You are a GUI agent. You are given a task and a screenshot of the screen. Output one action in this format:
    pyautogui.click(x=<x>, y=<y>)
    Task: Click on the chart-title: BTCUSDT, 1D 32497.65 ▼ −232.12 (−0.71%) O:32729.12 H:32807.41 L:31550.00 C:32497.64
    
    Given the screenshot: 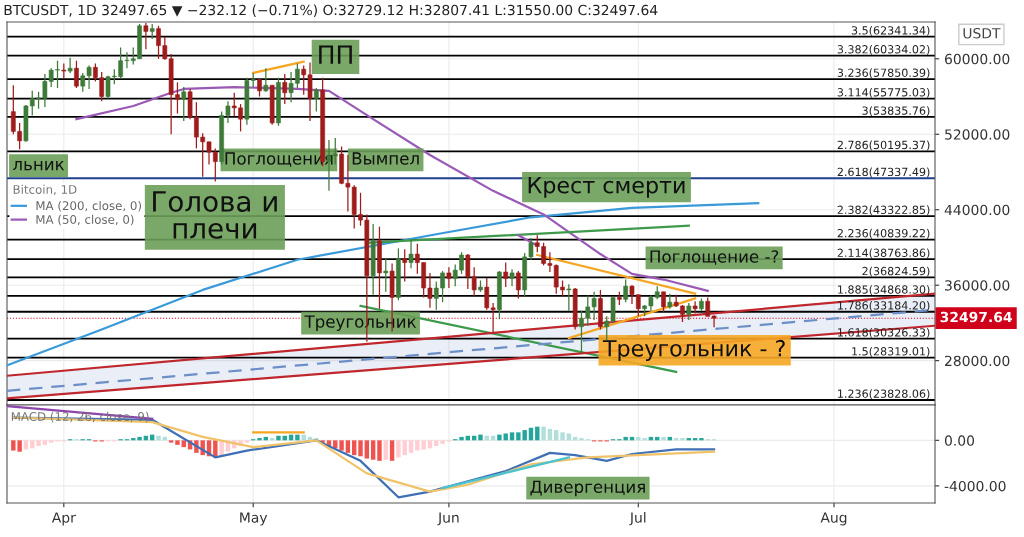 What is the action you would take?
    pyautogui.click(x=331, y=10)
    